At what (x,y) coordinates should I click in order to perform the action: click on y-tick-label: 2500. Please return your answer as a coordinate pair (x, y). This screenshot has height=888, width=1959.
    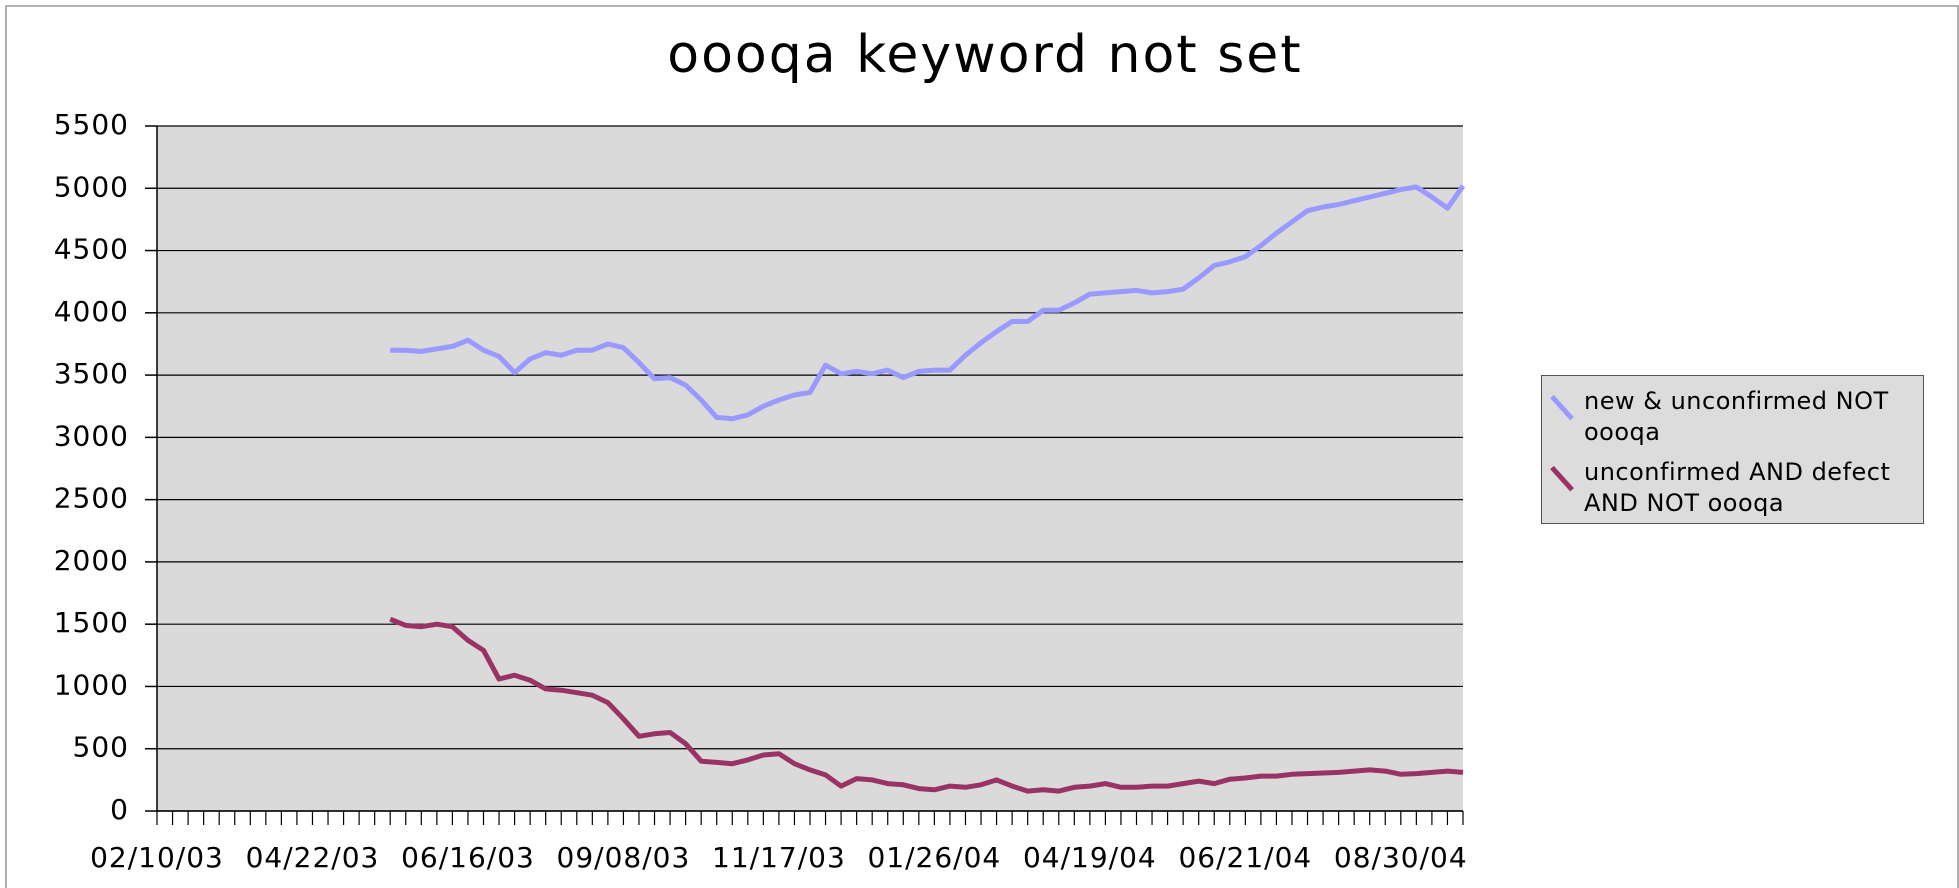
    Looking at the image, I should click on (91, 498).